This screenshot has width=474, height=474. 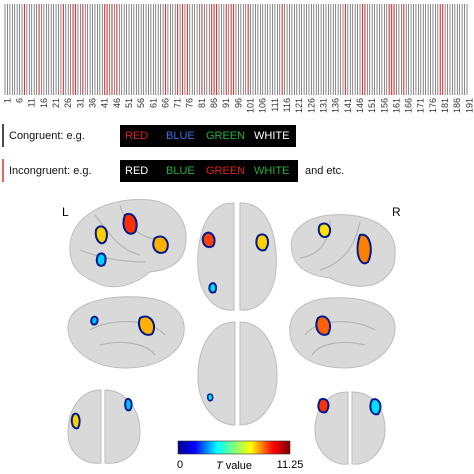 I want to click on trial-tick-label: 126, so click(x=311, y=105).